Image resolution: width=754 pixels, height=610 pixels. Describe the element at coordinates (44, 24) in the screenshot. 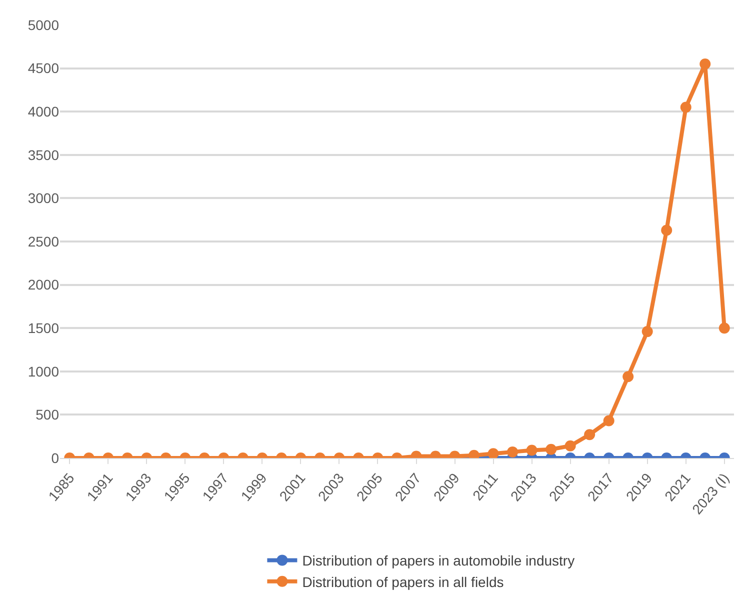

I see `y-tick-label: 5000` at that location.